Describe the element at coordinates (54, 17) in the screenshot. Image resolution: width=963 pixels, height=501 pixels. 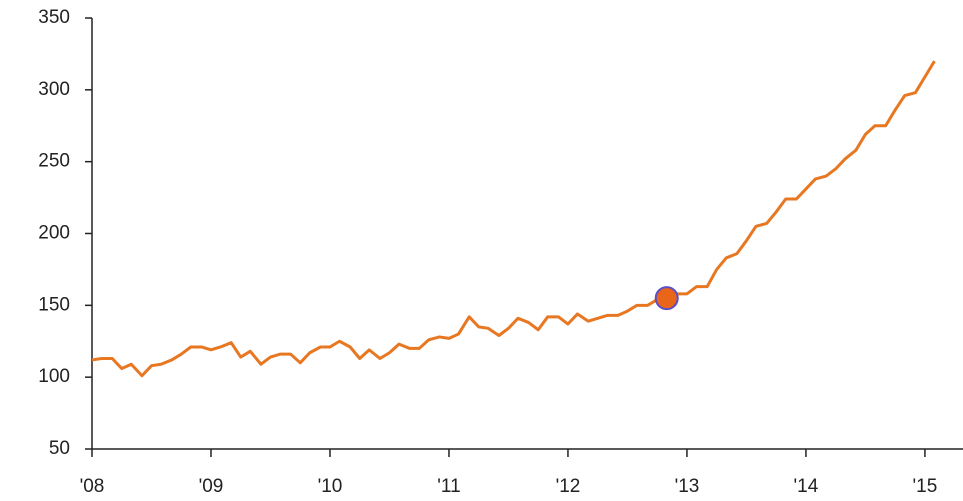
I see `y-tick-label: 350` at that location.